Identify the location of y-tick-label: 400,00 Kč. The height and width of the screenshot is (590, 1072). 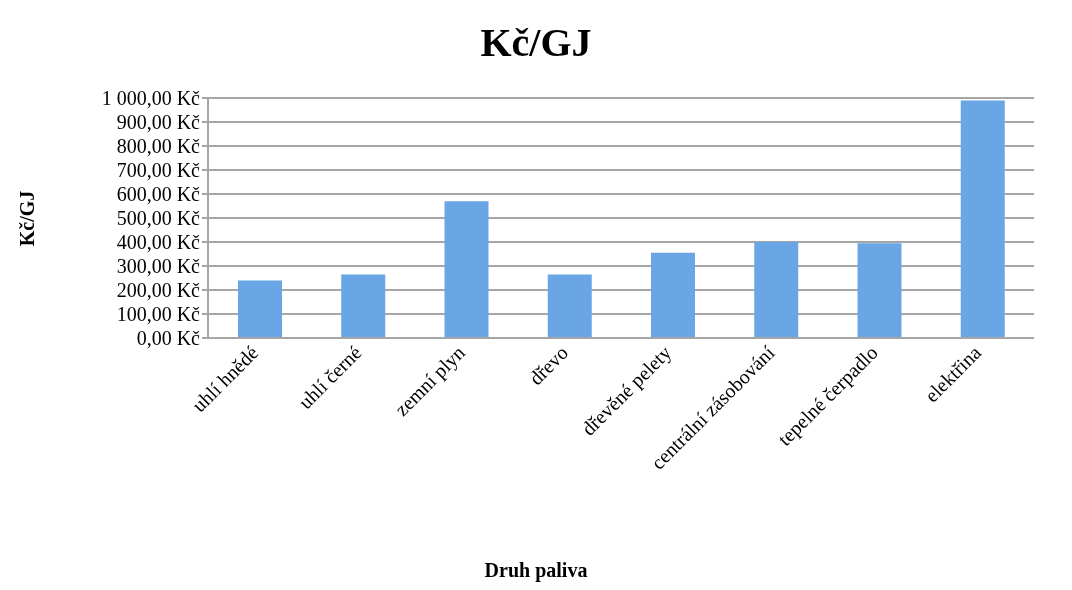
(158, 242).